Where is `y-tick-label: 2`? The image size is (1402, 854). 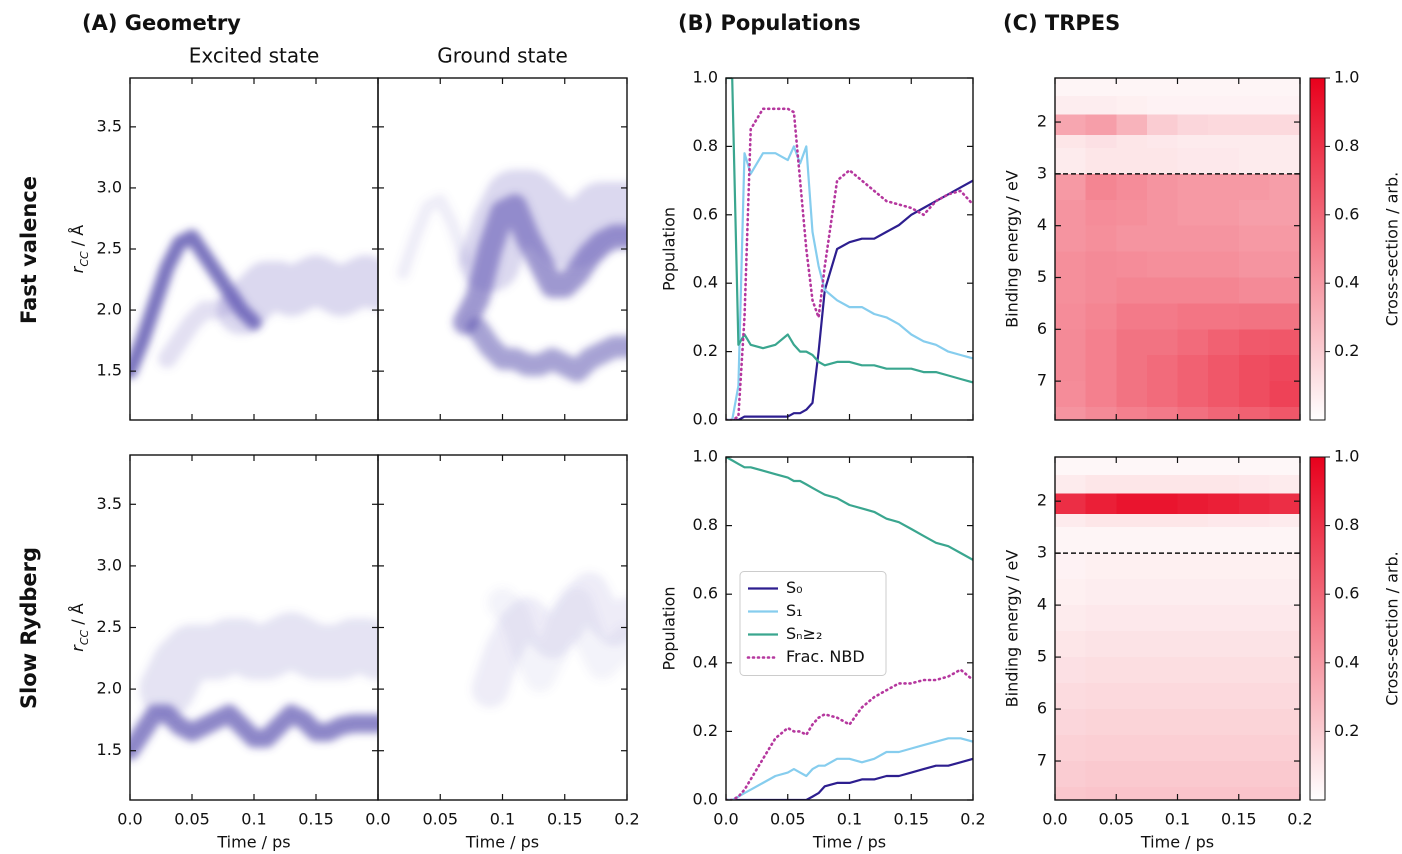 y-tick-label: 2 is located at coordinates (1042, 500).